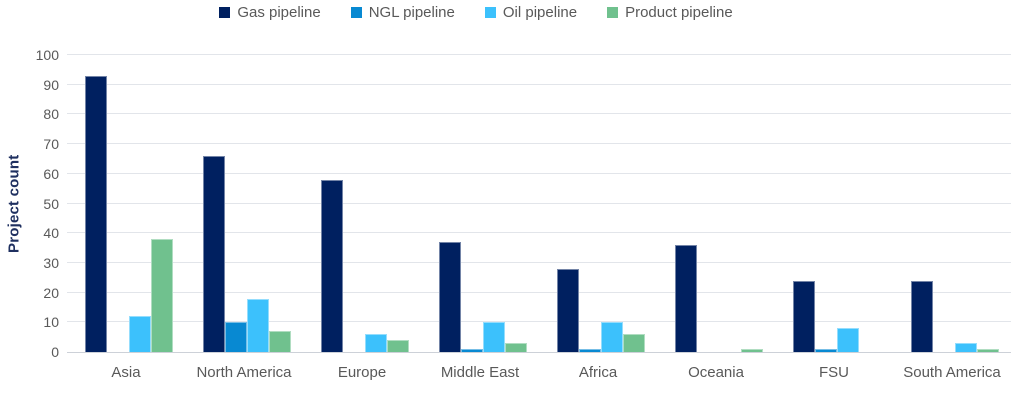 Image resolution: width=1024 pixels, height=405 pixels. Describe the element at coordinates (236, 337) in the screenshot. I see `bar-ngl-pipeline-north-america` at that location.